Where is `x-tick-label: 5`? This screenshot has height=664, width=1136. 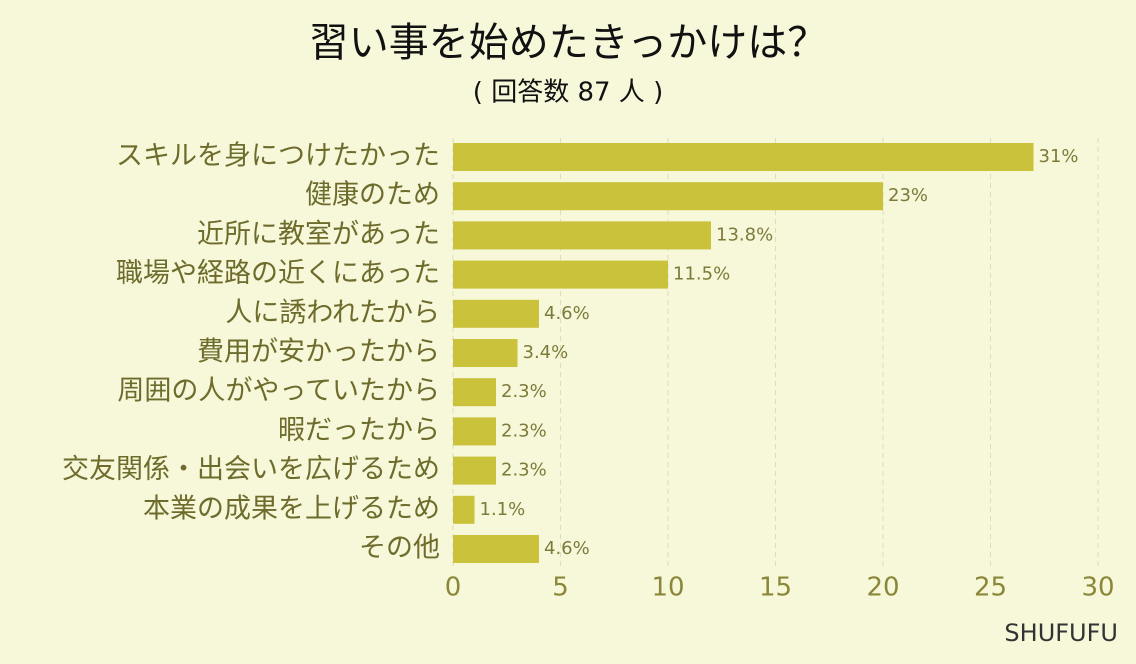
x-tick-label: 5 is located at coordinates (560, 588).